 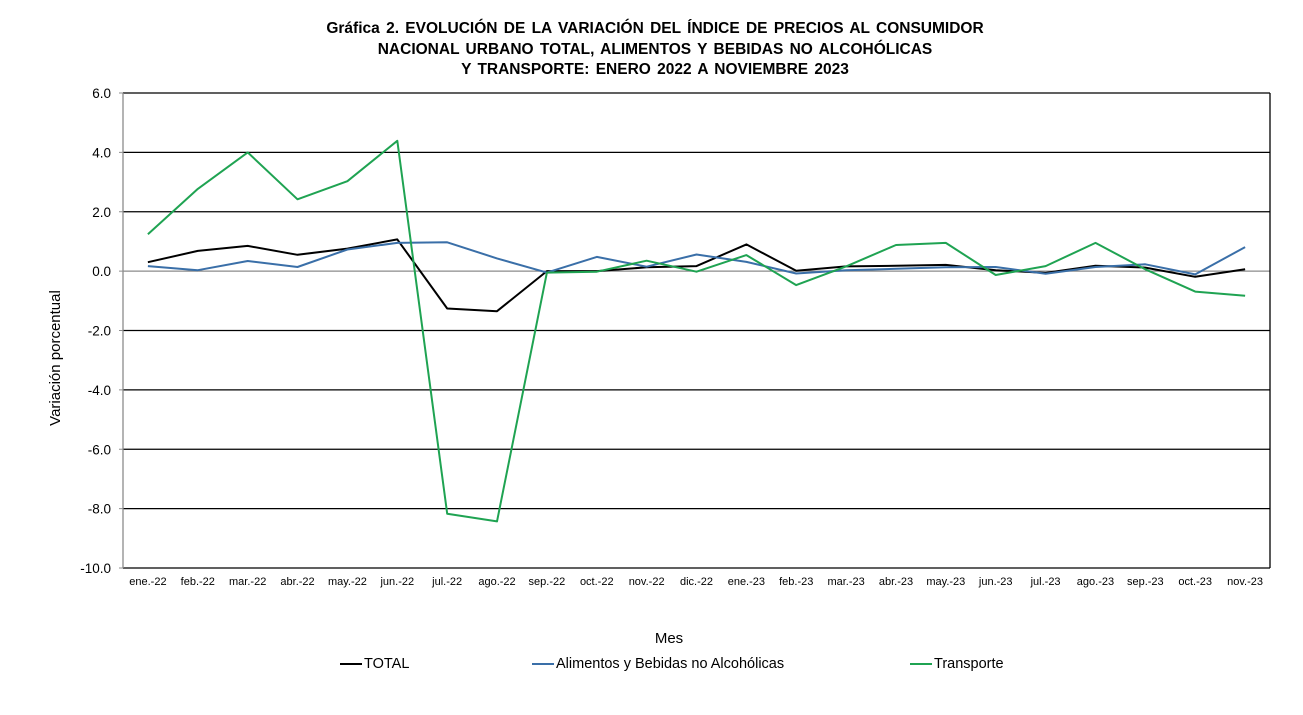 What do you see at coordinates (796, 582) in the screenshot?
I see `x-tick-label: feb.-23` at bounding box center [796, 582].